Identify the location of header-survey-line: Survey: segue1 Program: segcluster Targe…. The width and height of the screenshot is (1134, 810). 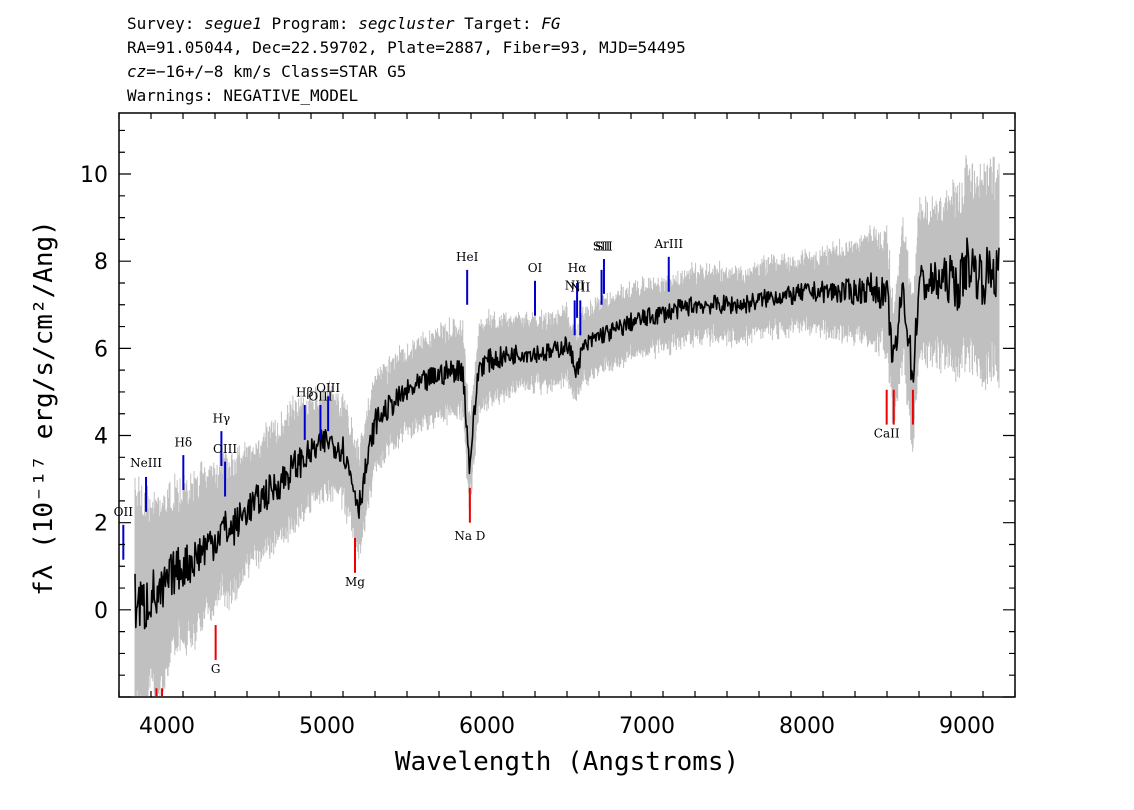
(406, 24).